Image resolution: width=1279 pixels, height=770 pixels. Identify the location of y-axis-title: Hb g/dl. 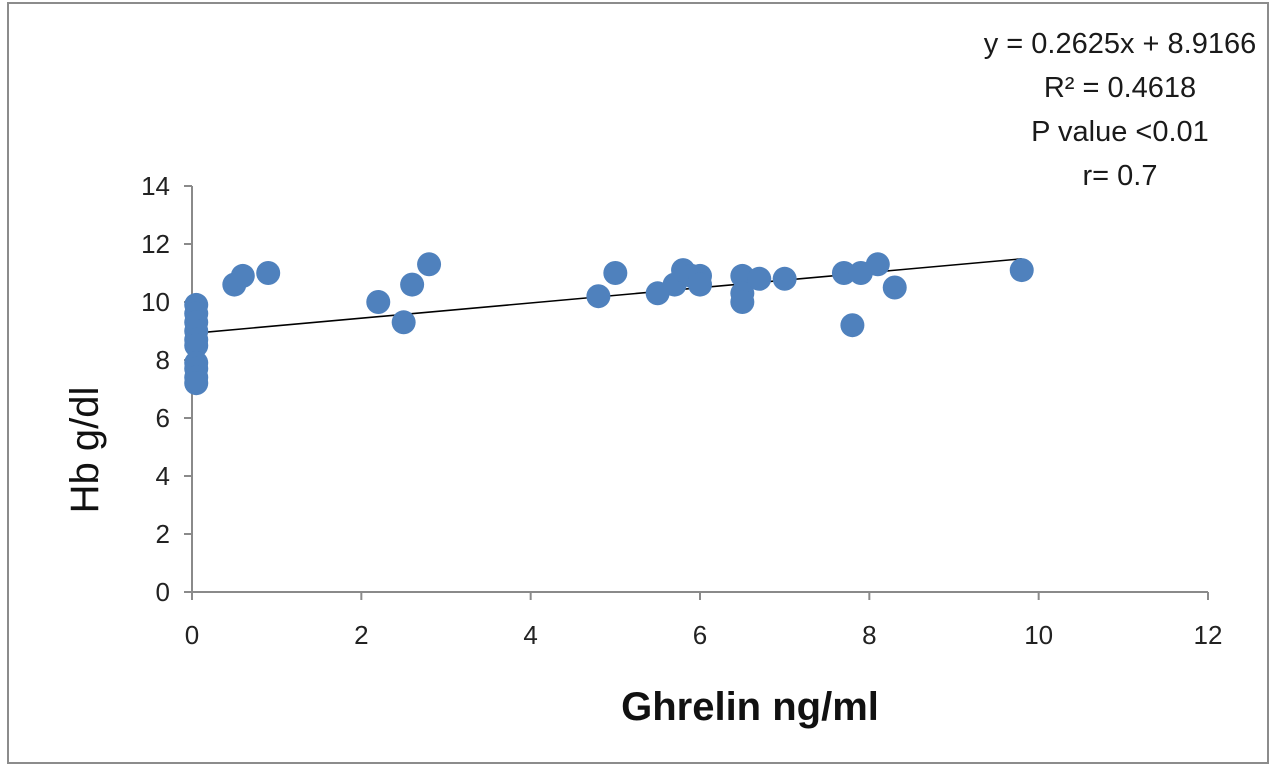
(85, 450).